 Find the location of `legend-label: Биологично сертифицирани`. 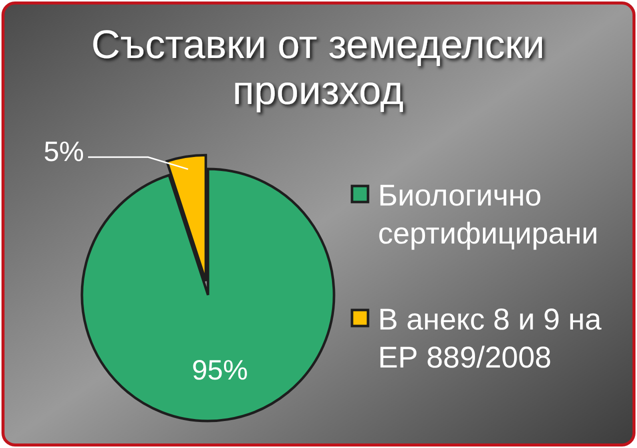

legend-label: Биологично сертифицирани is located at coordinates (488, 215).